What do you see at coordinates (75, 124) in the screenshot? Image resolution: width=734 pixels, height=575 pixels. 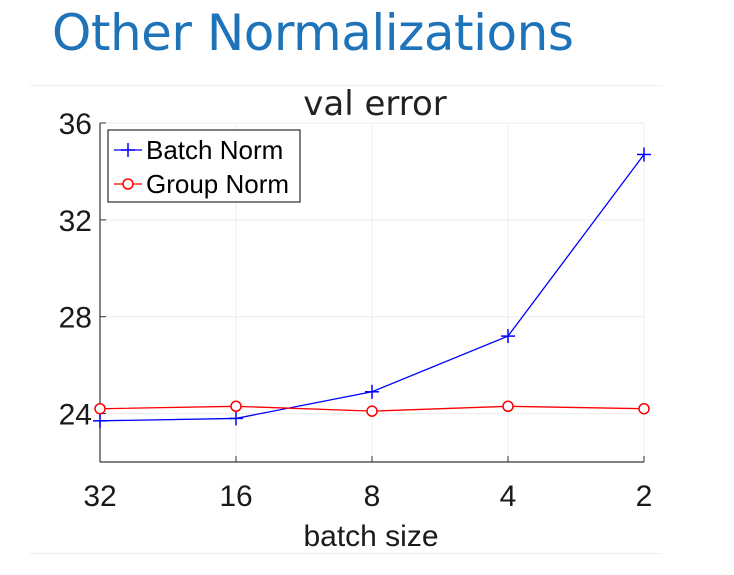 I see `y-tick-label: 36` at bounding box center [75, 124].